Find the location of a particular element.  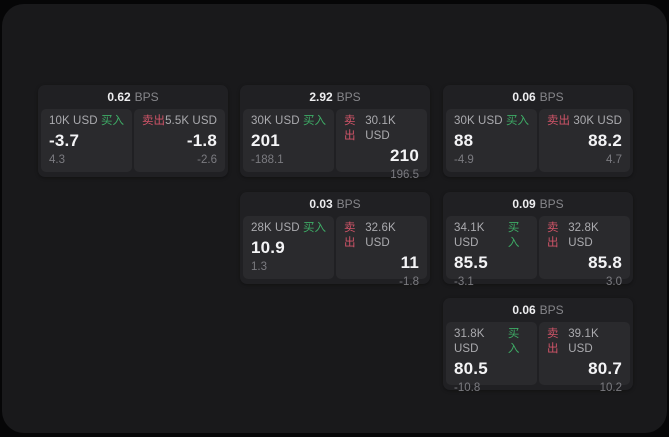

sell-price: 210 is located at coordinates (404, 155).